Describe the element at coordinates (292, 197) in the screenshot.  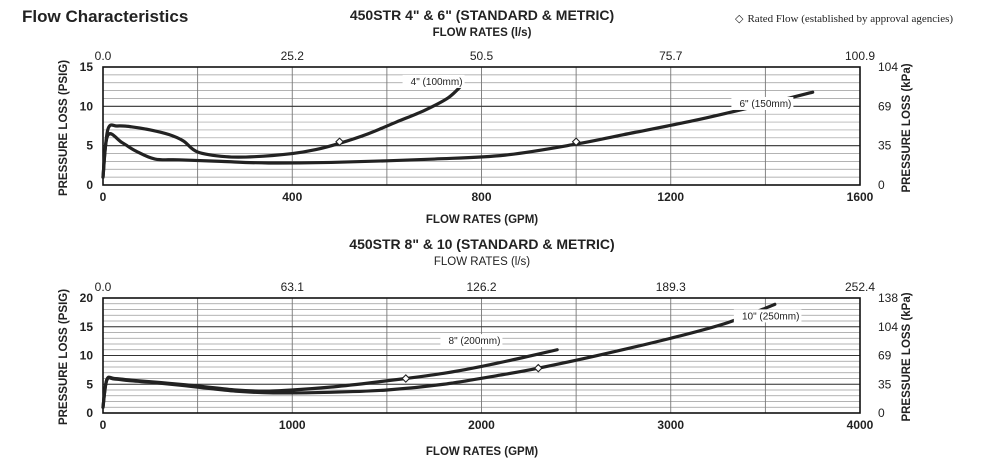
I see `x-tick-label: 400` at that location.